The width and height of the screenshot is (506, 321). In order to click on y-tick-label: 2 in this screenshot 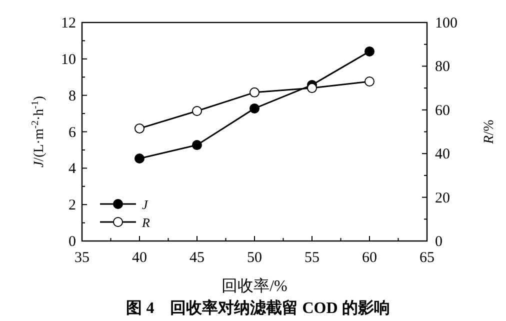, I will do `click(72, 206)`.